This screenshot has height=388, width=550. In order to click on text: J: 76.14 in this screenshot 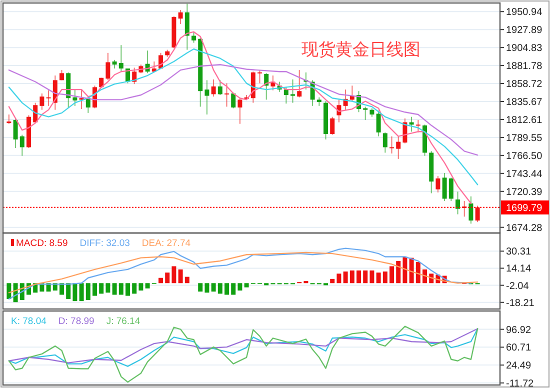, I will do `click(123, 321)`.